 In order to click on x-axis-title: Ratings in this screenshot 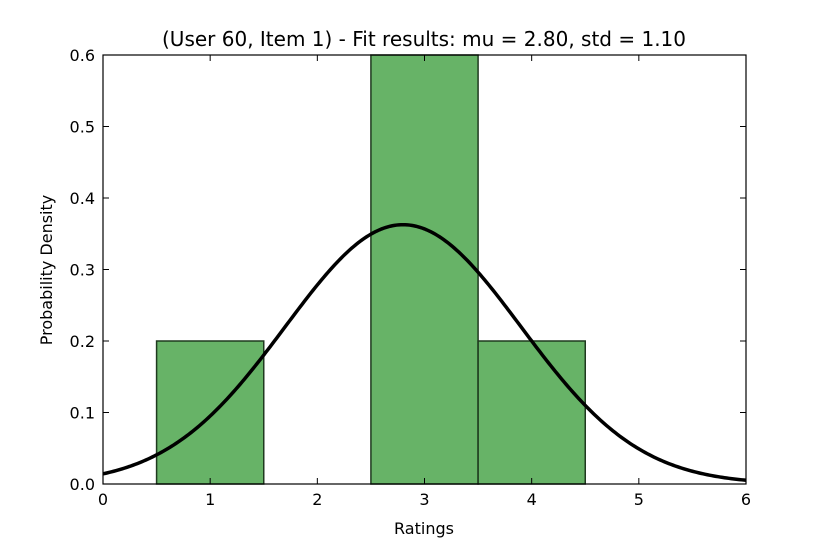, I will do `click(424, 528)`.